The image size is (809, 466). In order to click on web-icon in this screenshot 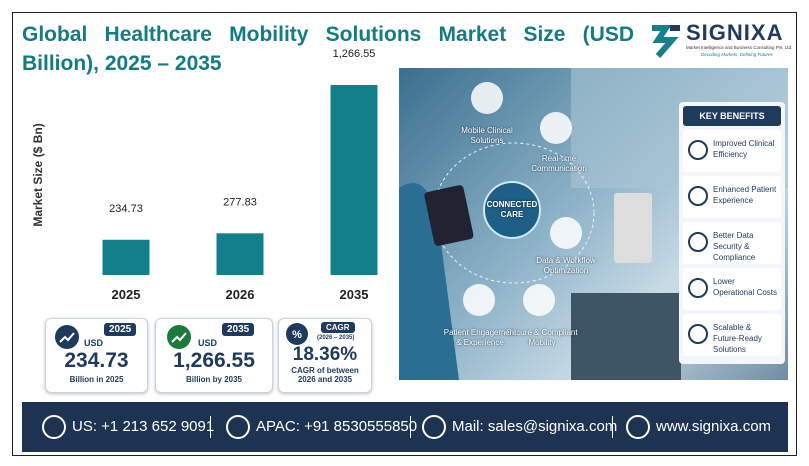, I will do `click(638, 427)`.